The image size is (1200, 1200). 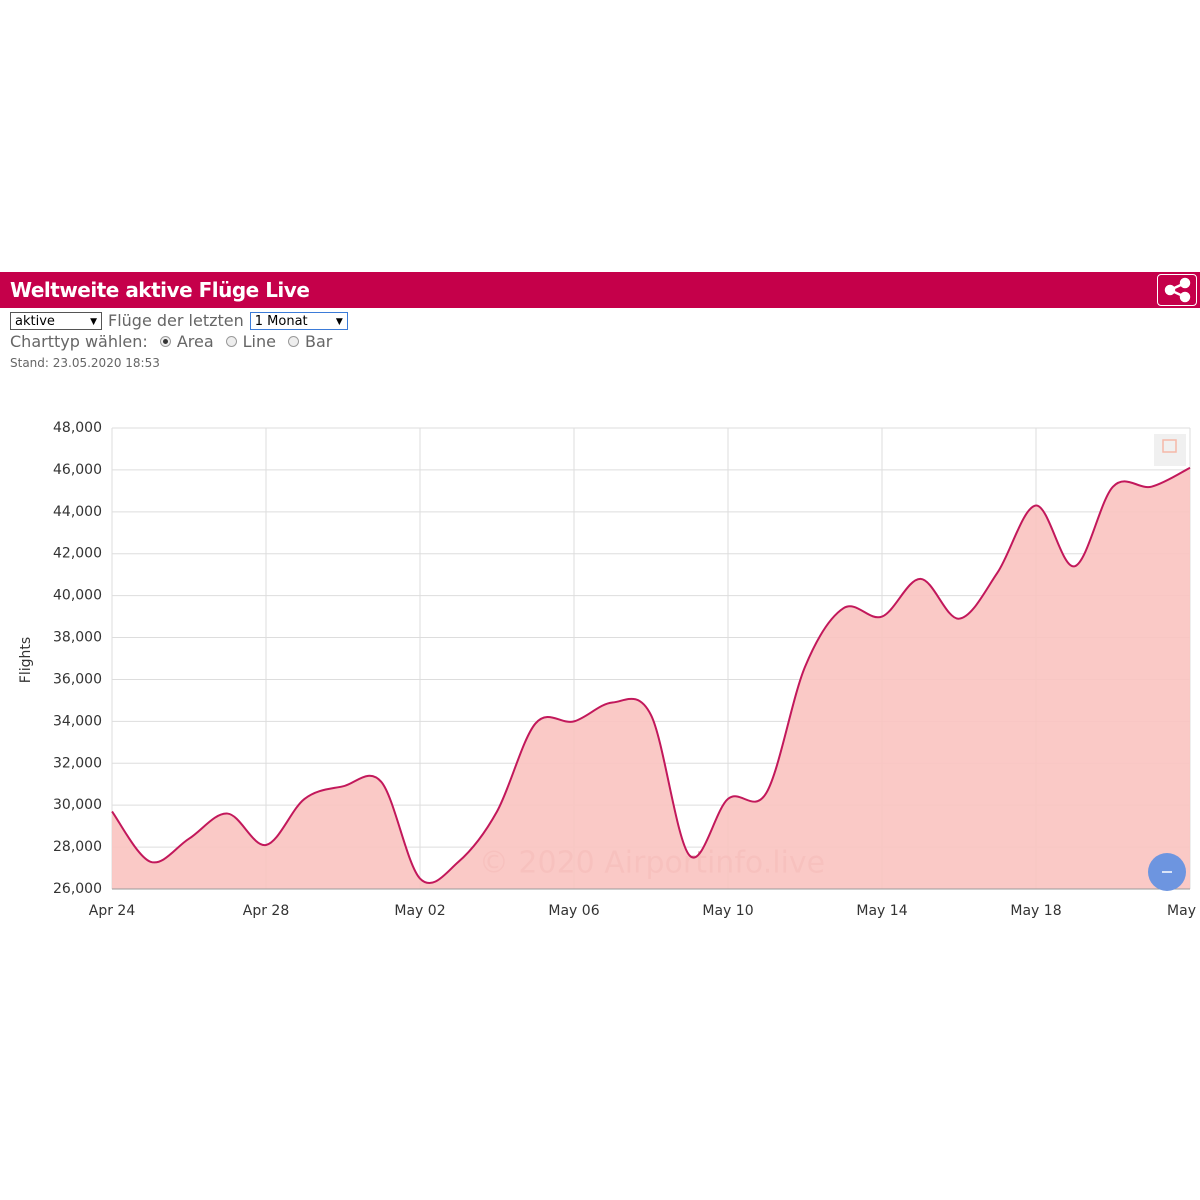 I want to click on y-axis-label: Flights, so click(x=26, y=660).